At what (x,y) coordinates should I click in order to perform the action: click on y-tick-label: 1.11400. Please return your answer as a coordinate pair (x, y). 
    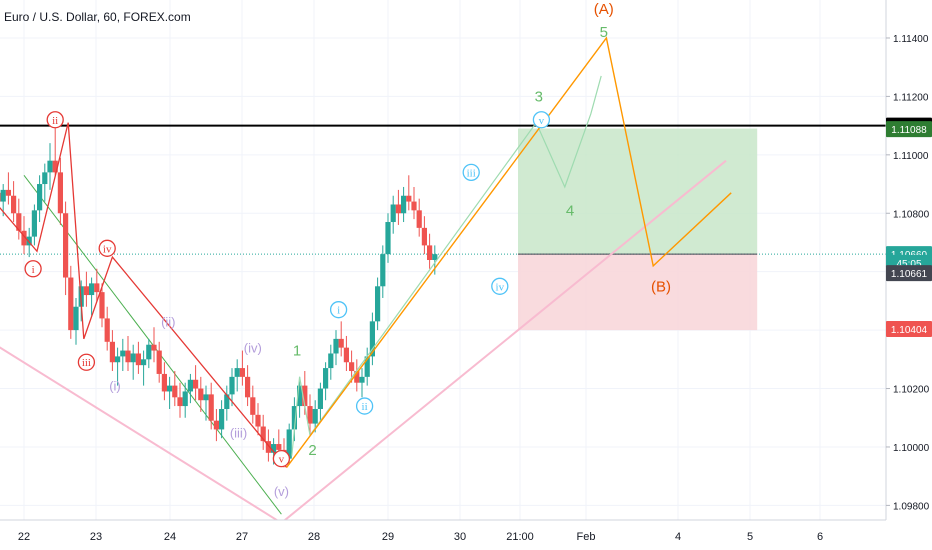
    Looking at the image, I should click on (911, 39).